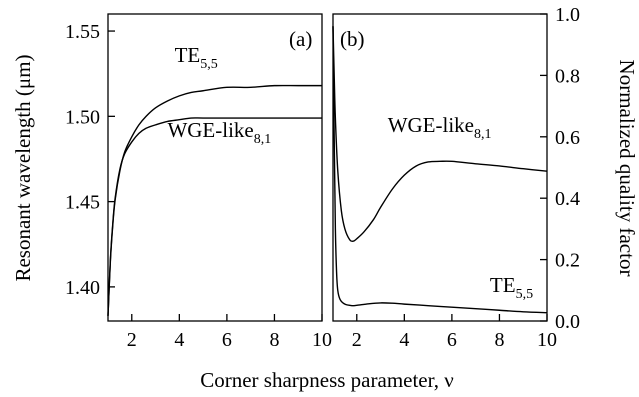  I want to click on panel-a-x-tick-label: 6, so click(227, 340).